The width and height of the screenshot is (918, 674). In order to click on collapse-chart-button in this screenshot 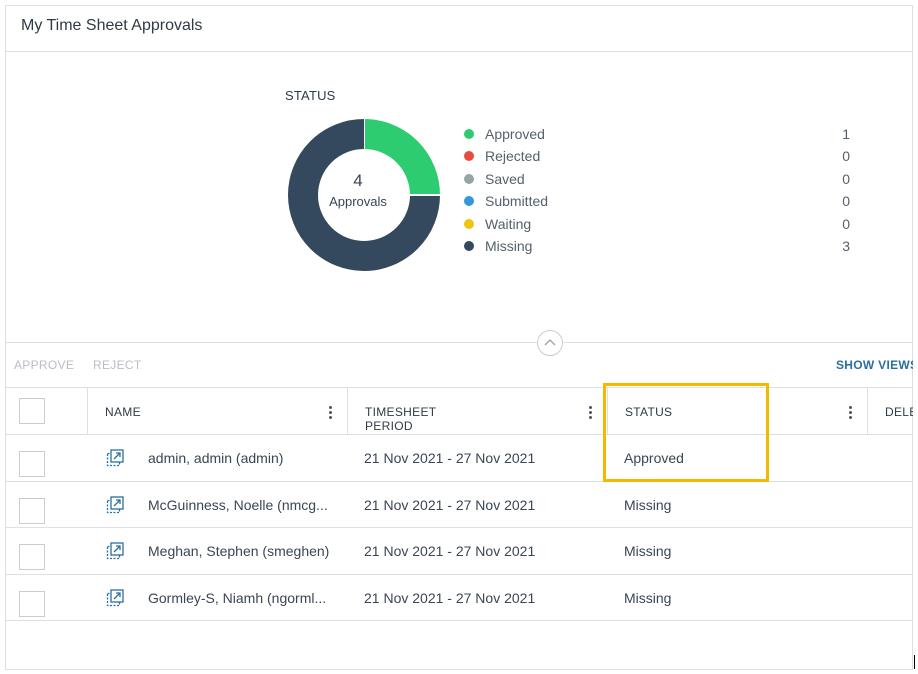, I will do `click(550, 343)`.